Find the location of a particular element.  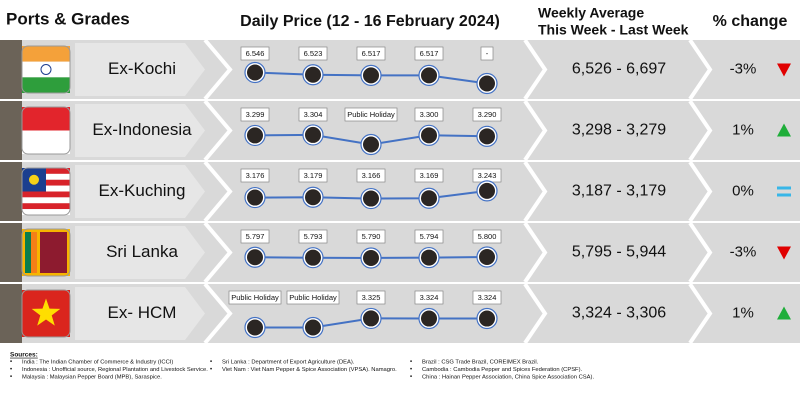

percent-change: -3% is located at coordinates (743, 251).